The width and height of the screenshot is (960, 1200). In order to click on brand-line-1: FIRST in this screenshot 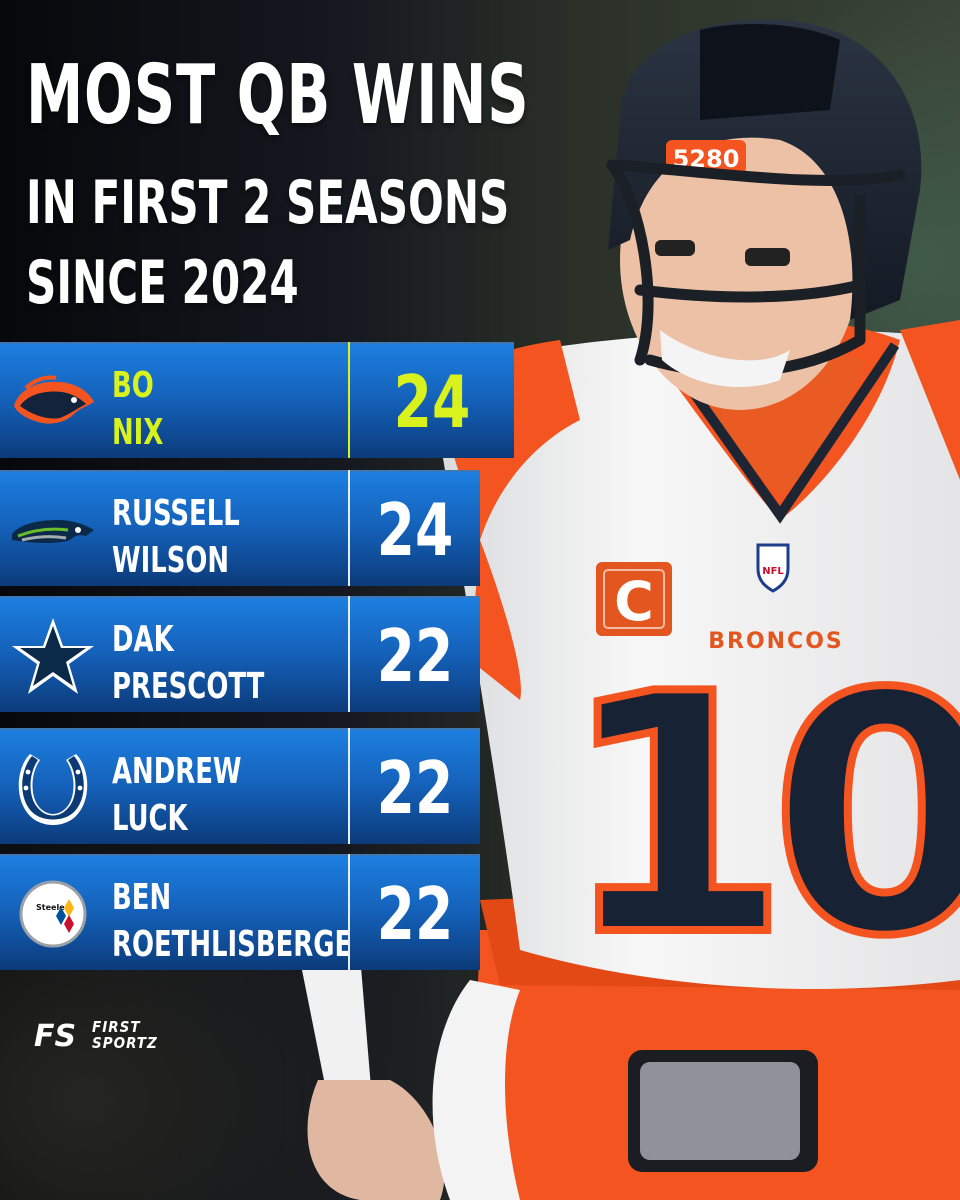, I will do `click(116, 1027)`.